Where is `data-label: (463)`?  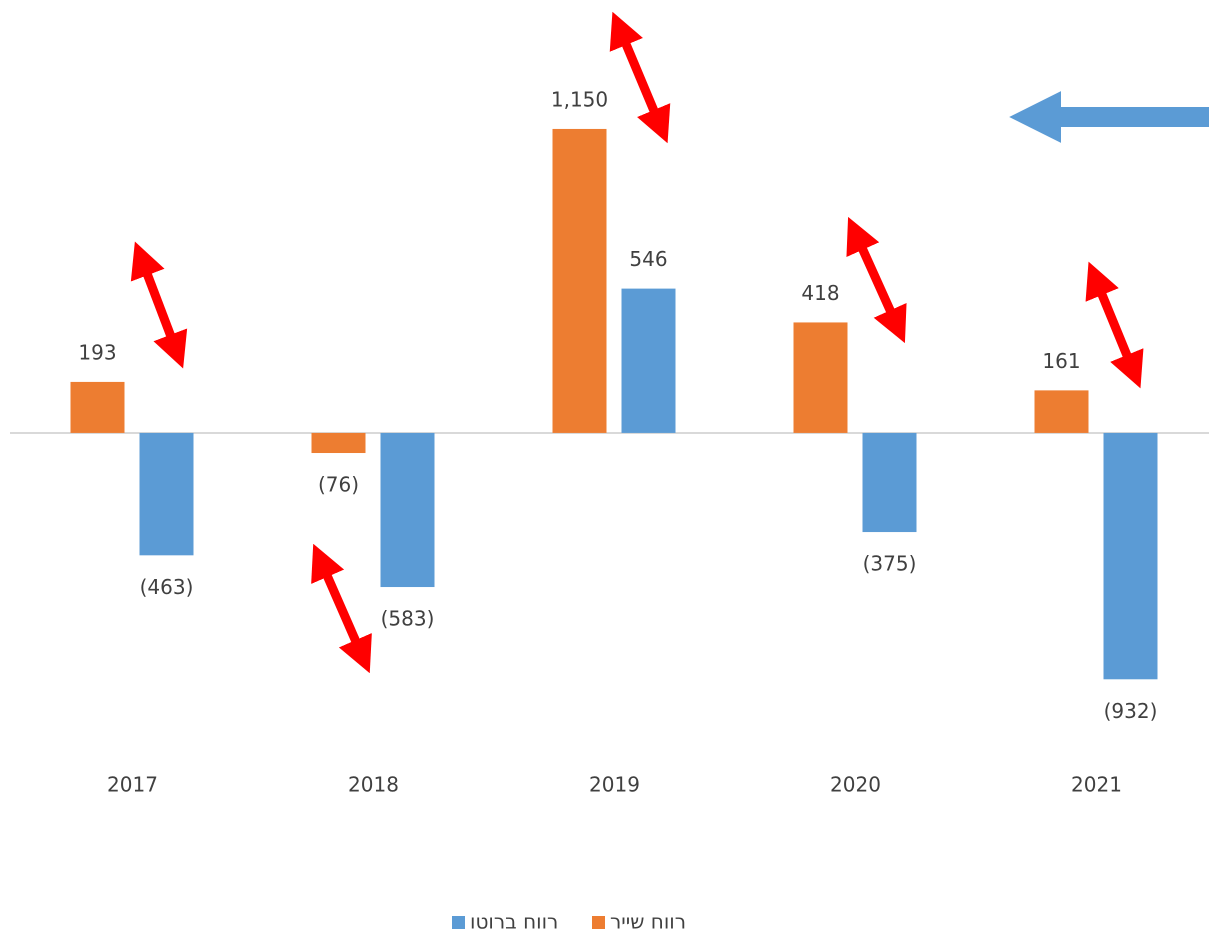
data-label: (463) is located at coordinates (167, 587).